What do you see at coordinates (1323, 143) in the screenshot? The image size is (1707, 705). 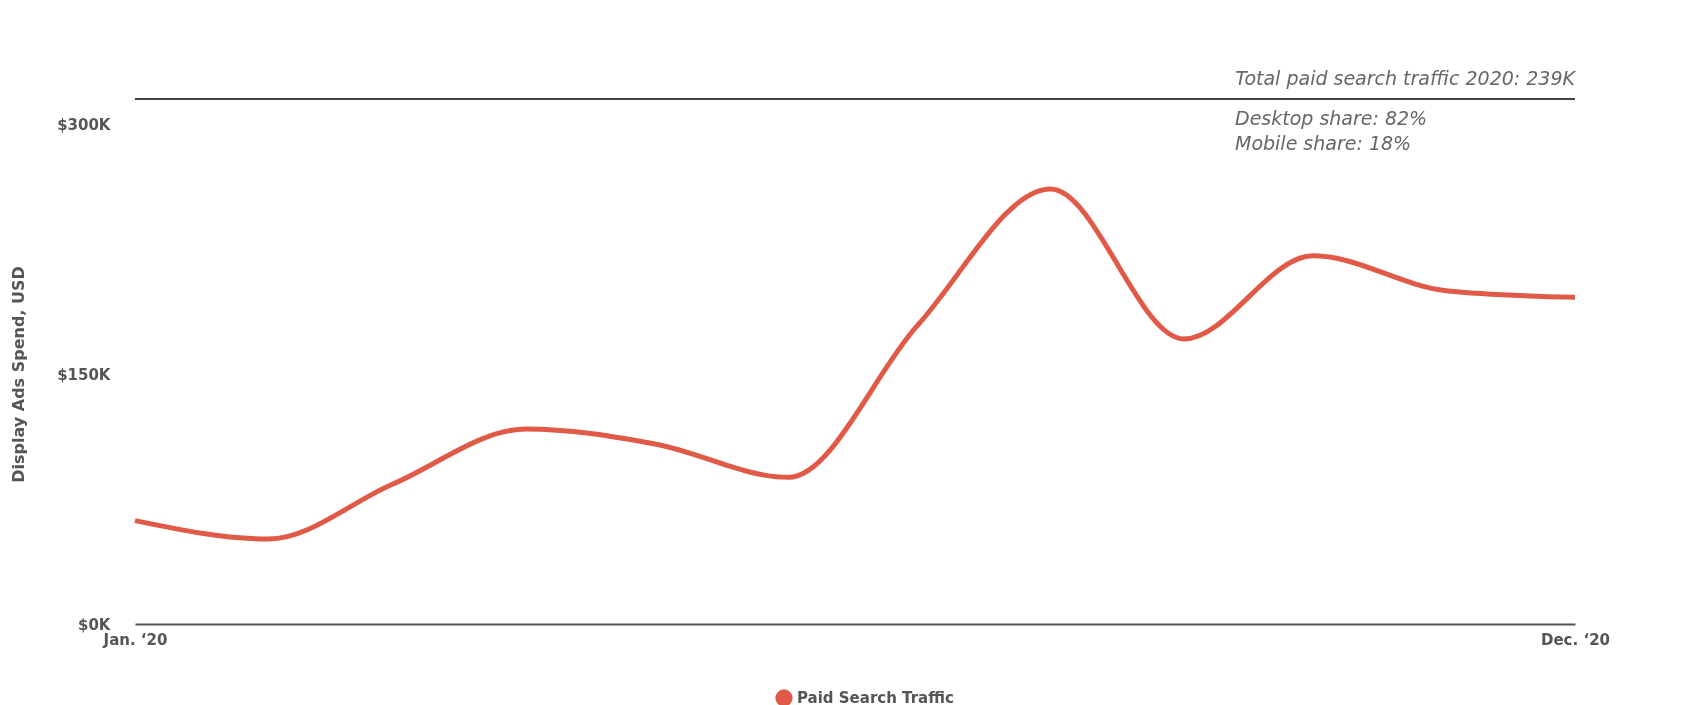 I see `annotation: Mobile share: 18%` at bounding box center [1323, 143].